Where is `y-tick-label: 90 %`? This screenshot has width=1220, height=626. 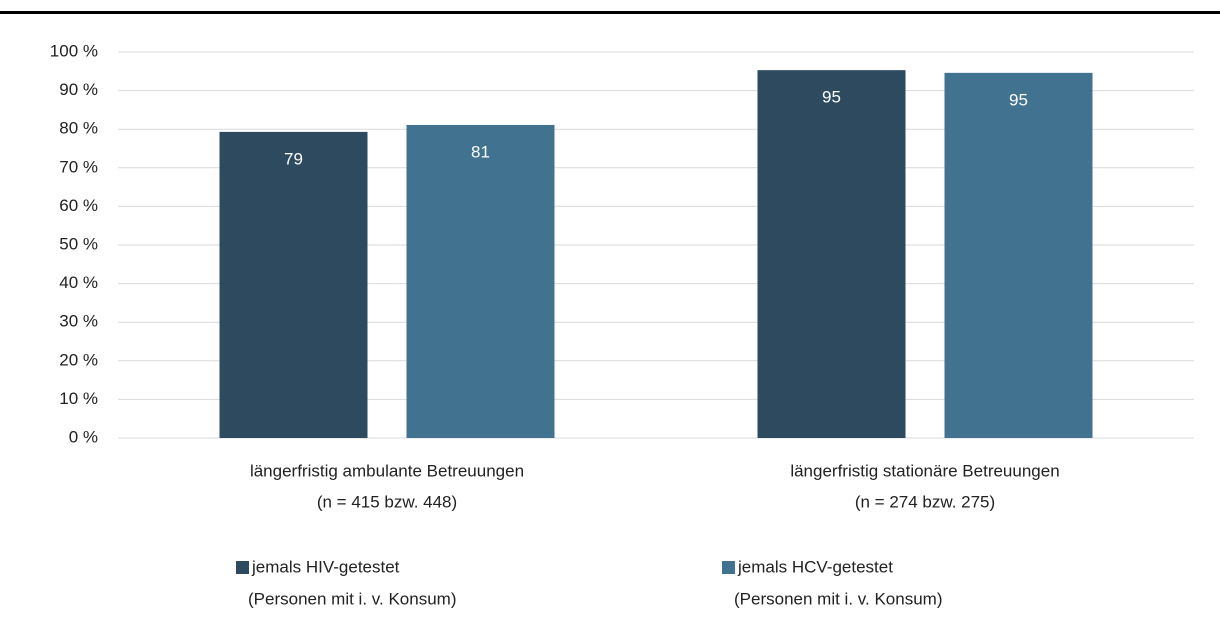
y-tick-label: 90 % is located at coordinates (78, 89).